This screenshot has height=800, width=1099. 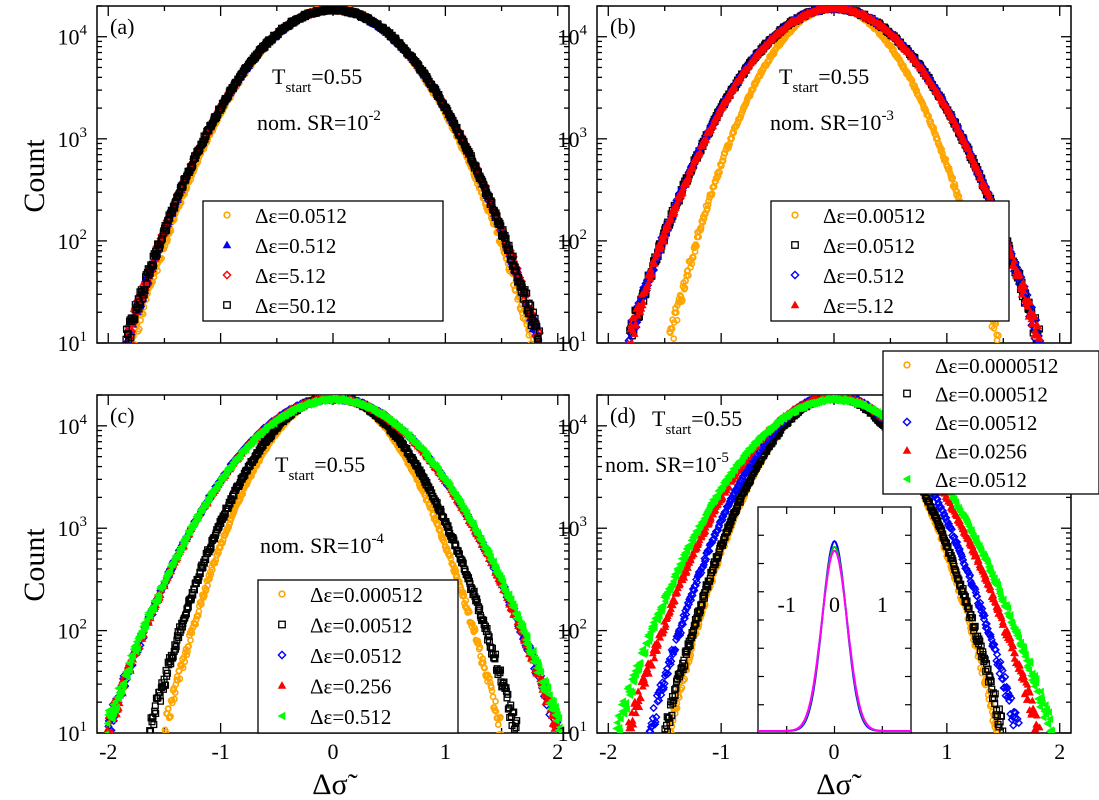 What do you see at coordinates (334, 784) in the screenshot?
I see `x-axis-label-left: Δσ̃` at bounding box center [334, 784].